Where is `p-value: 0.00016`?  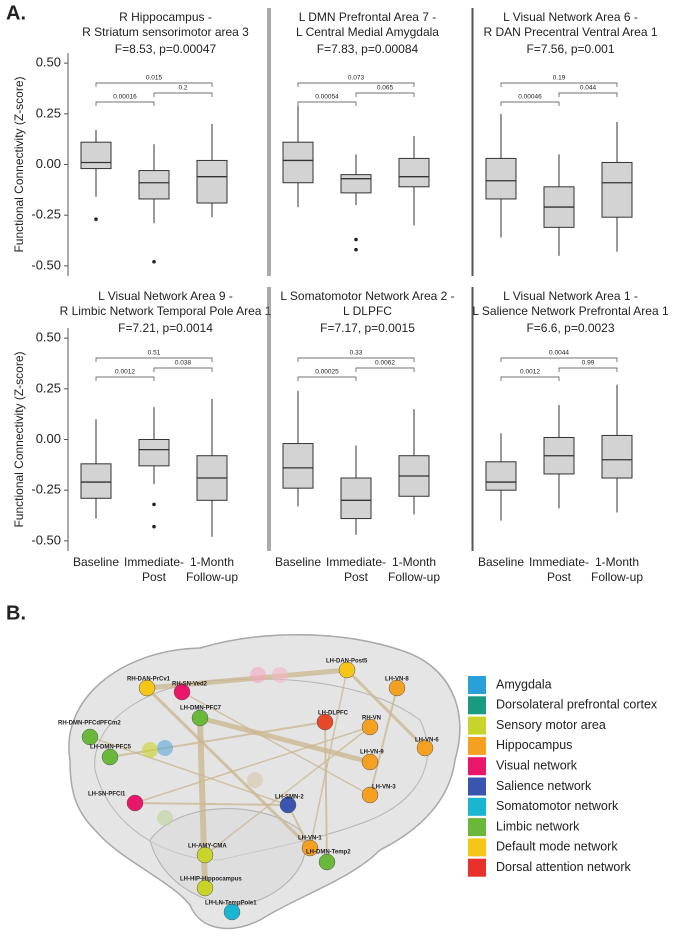
p-value: 0.00016 is located at coordinates (125, 97).